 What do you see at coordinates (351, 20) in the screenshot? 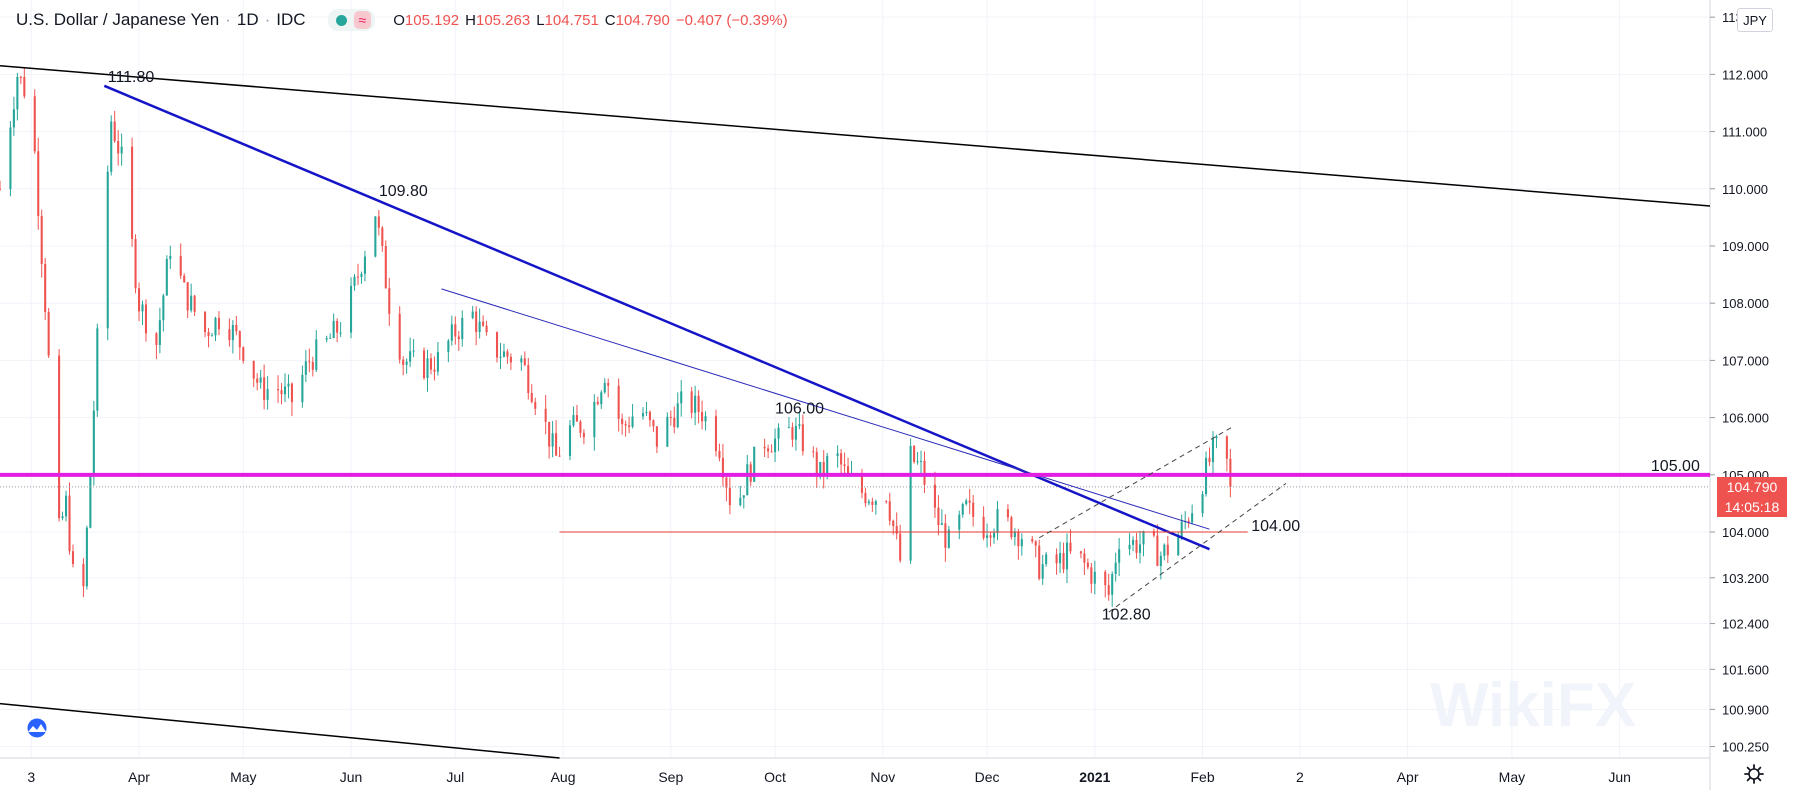
I see `status-pill: ≈` at bounding box center [351, 20].